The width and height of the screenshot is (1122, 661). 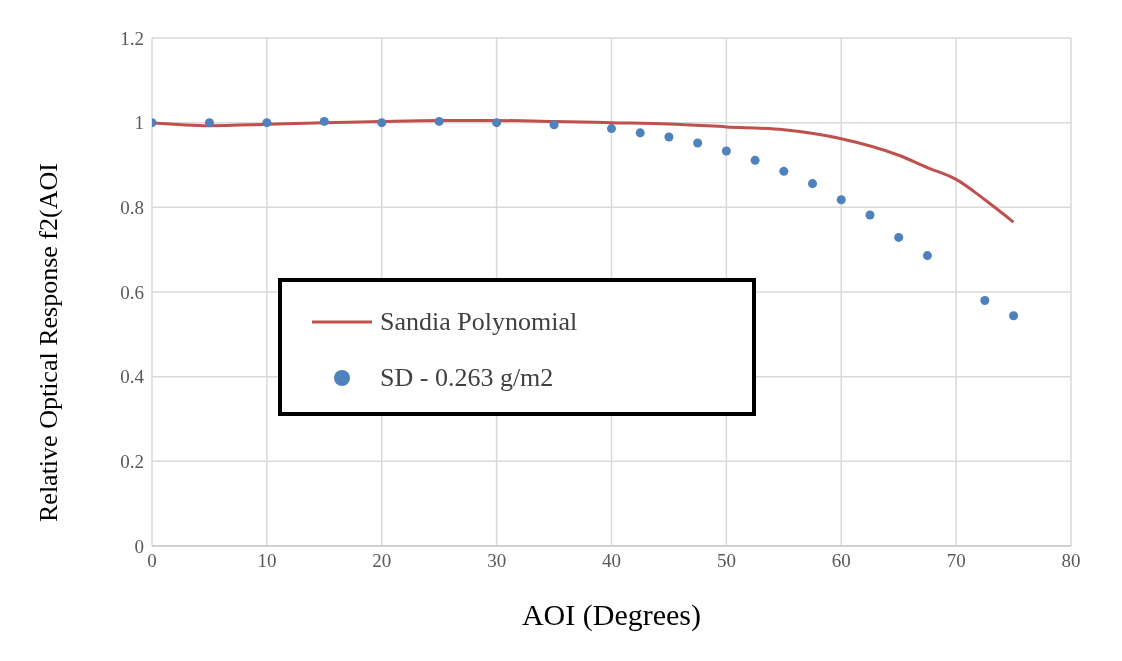 What do you see at coordinates (132, 292) in the screenshot?
I see `y-tick-label: 0.6` at bounding box center [132, 292].